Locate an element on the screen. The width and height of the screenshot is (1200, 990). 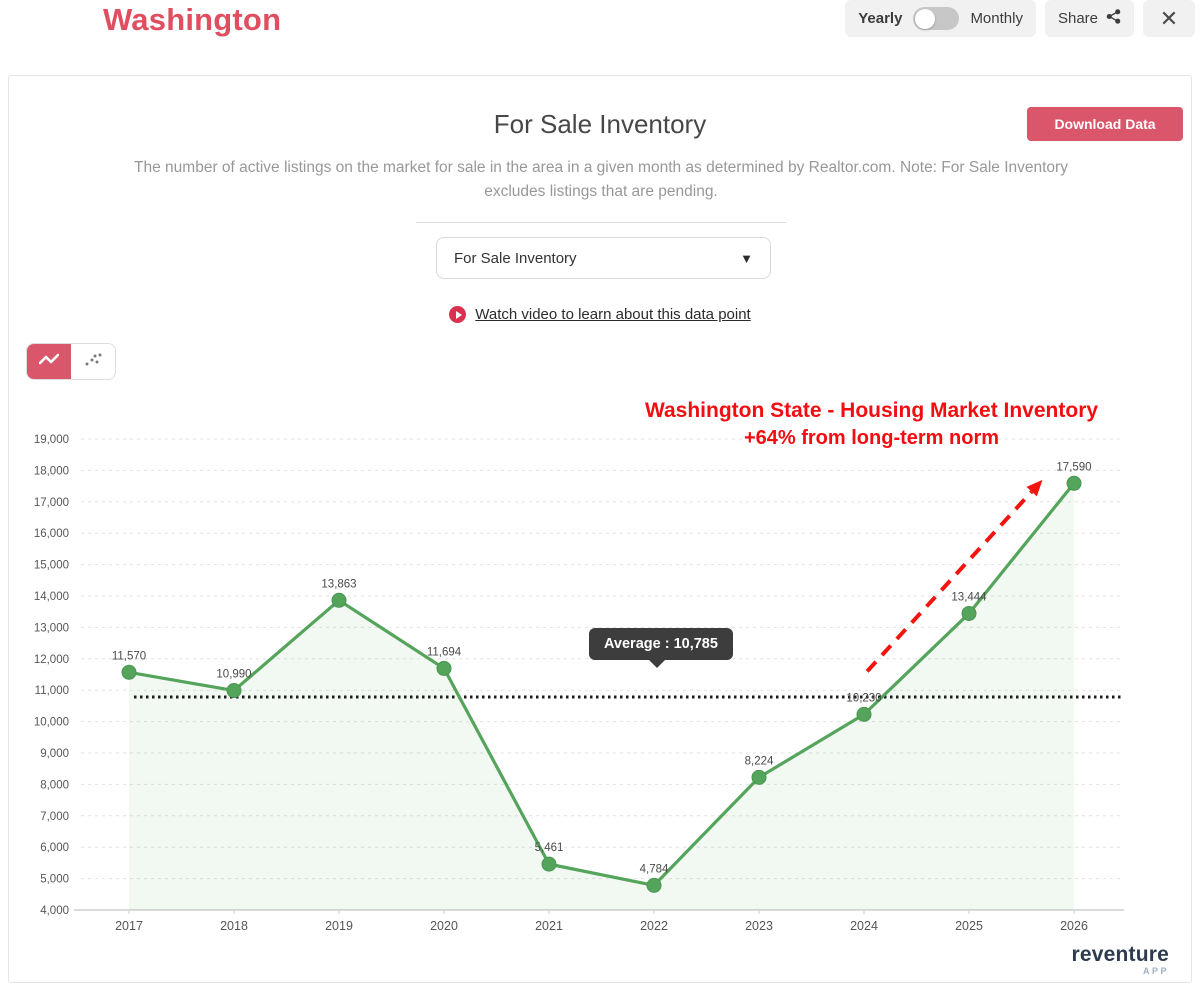
svg-text: 5,461 is located at coordinates (549, 848).